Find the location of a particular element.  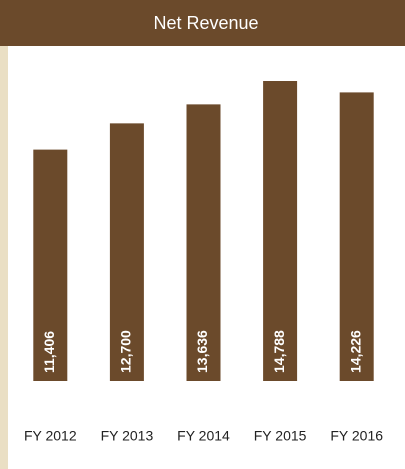

chart-title: Net Revenue is located at coordinates (205, 23).